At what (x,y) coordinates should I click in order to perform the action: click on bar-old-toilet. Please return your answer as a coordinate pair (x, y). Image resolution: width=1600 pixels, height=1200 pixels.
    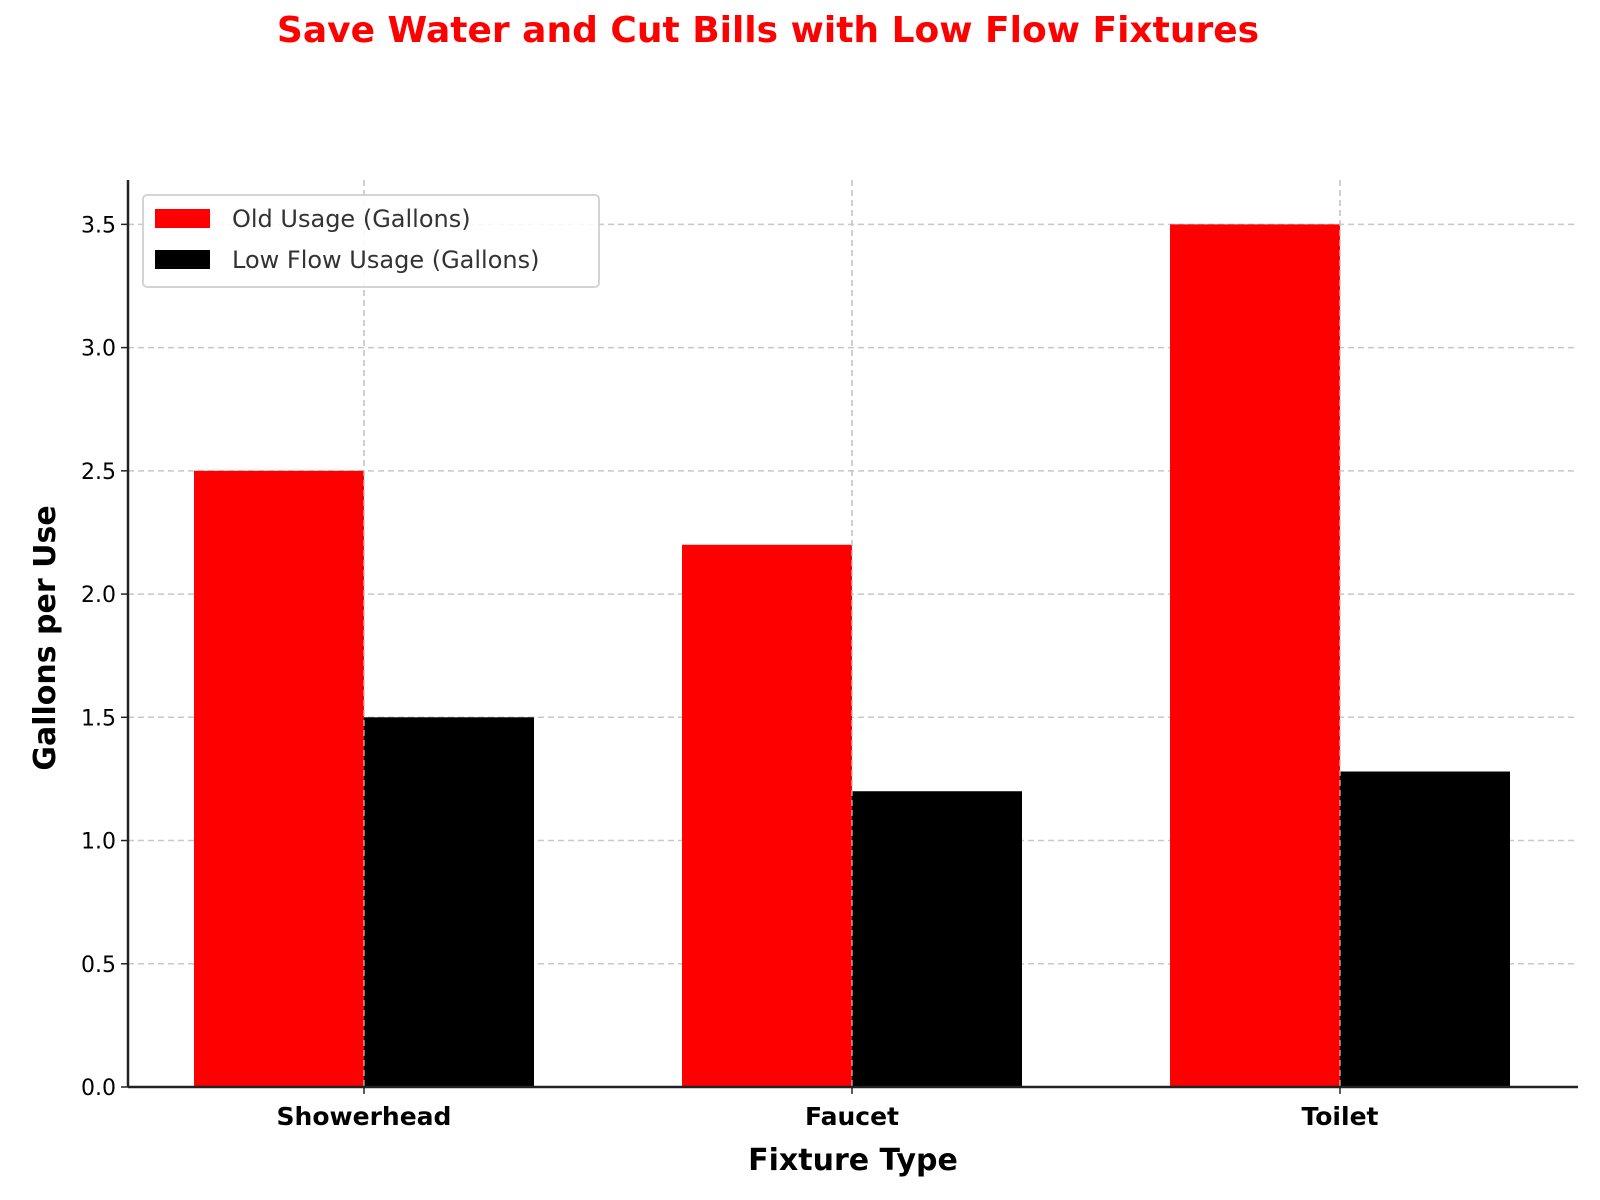
    Looking at the image, I should click on (1255, 655).